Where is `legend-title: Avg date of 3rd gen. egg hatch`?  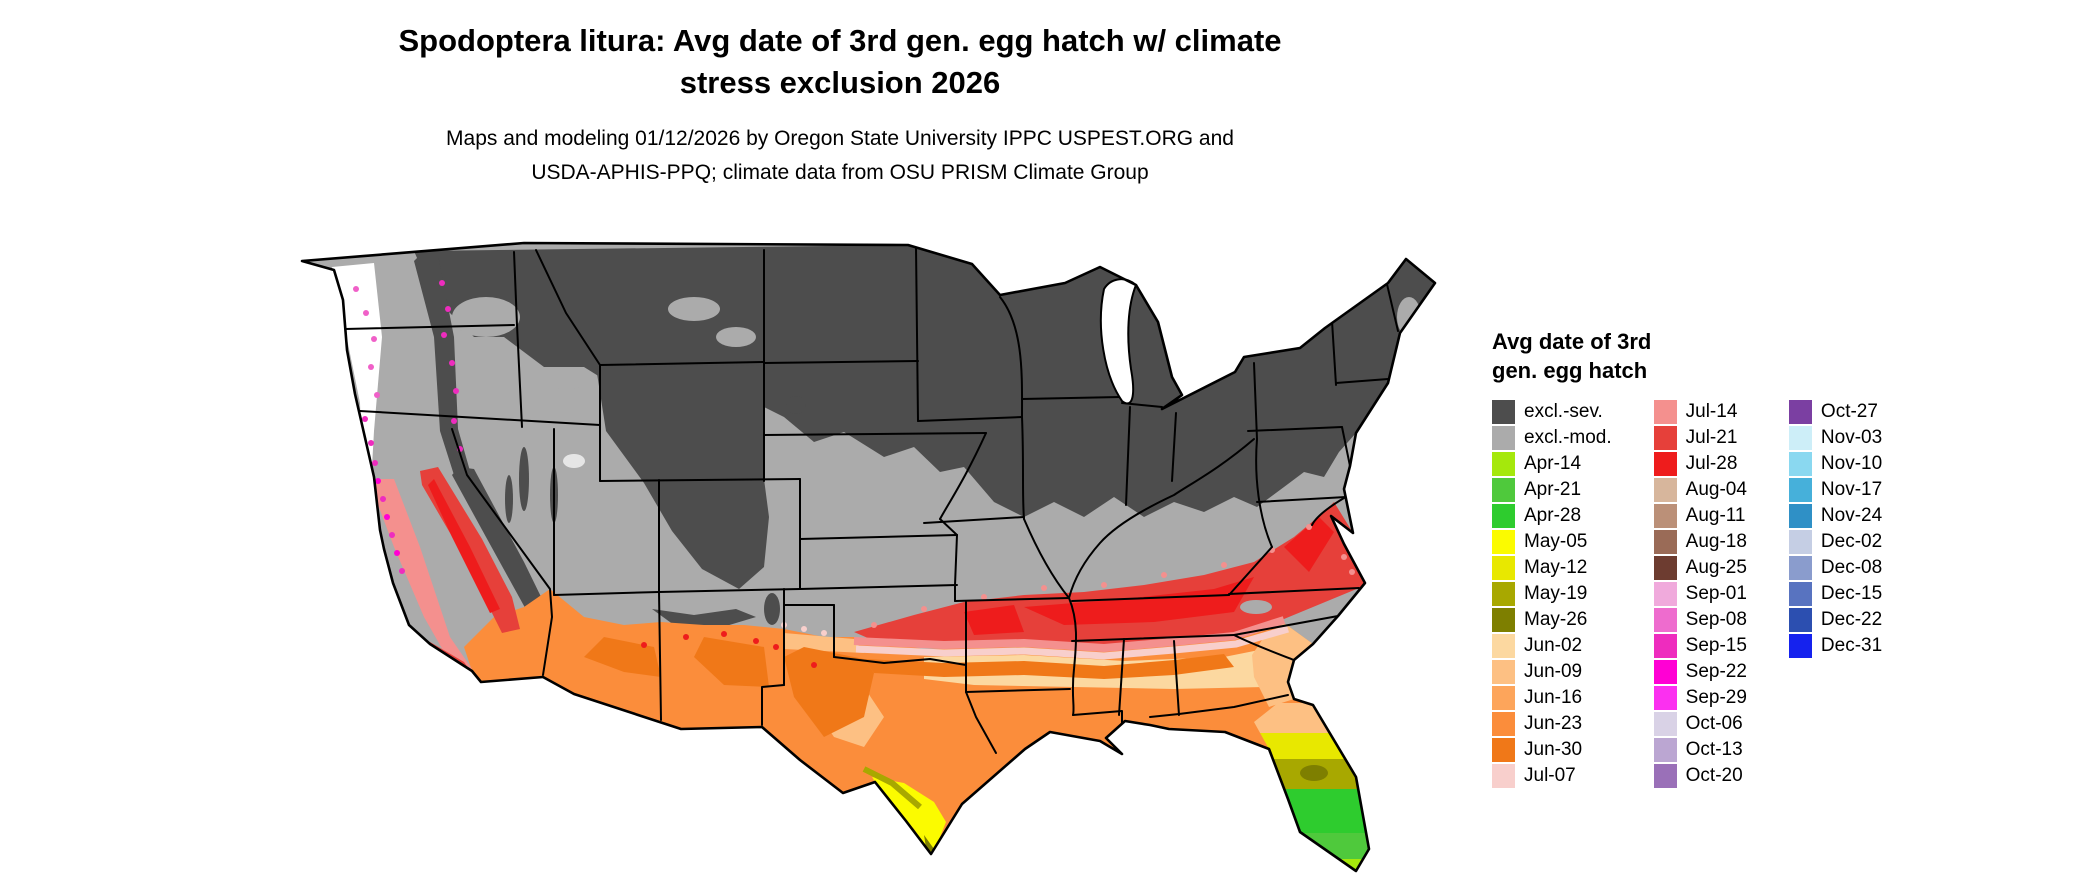
legend-title: Avg date of 3rd gen. egg hatch is located at coordinates (1687, 356).